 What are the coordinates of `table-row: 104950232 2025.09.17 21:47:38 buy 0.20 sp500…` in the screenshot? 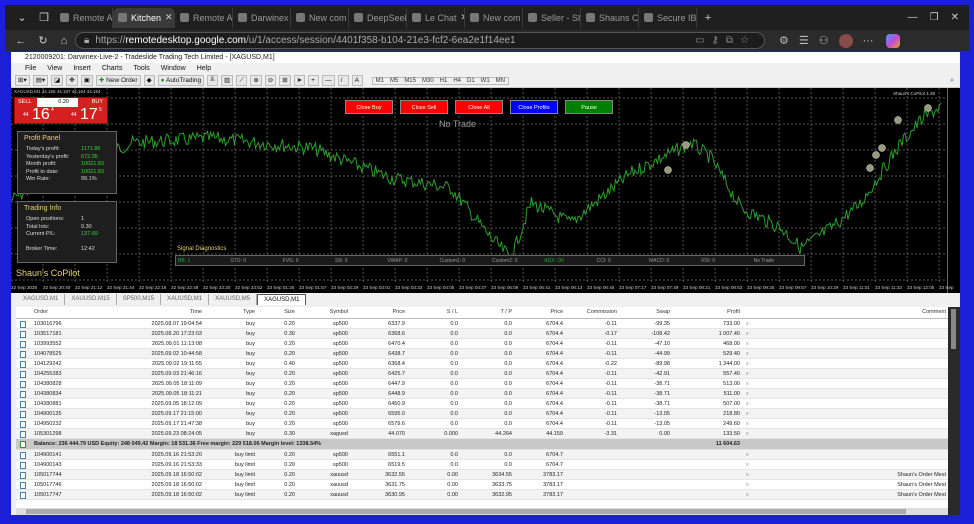 It's located at (482, 424).